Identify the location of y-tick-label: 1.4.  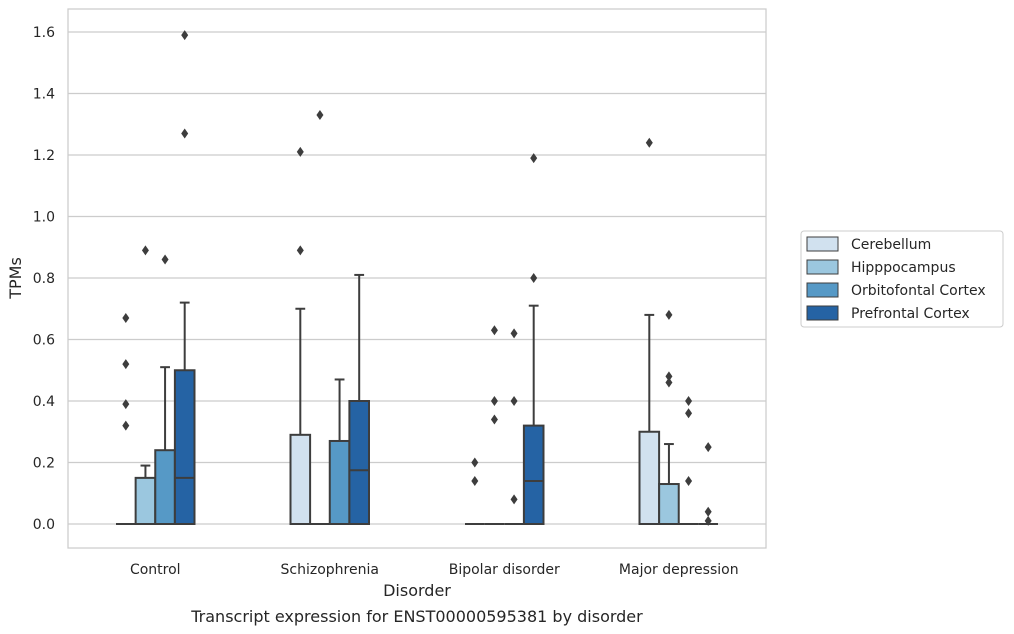
(44, 95).